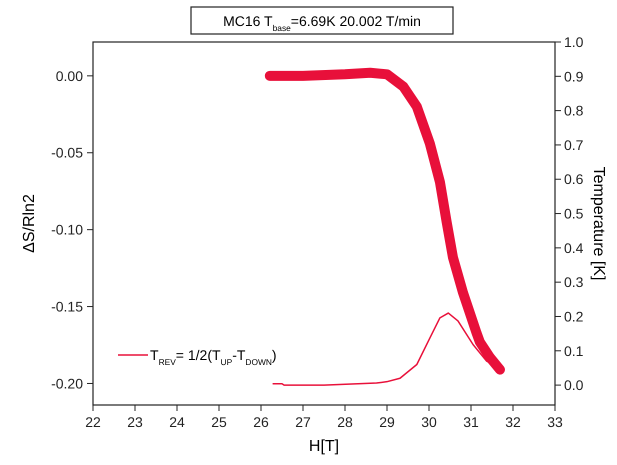 This screenshot has height=465, width=617. Describe the element at coordinates (93, 422) in the screenshot. I see `x-tick-label: 22` at that location.